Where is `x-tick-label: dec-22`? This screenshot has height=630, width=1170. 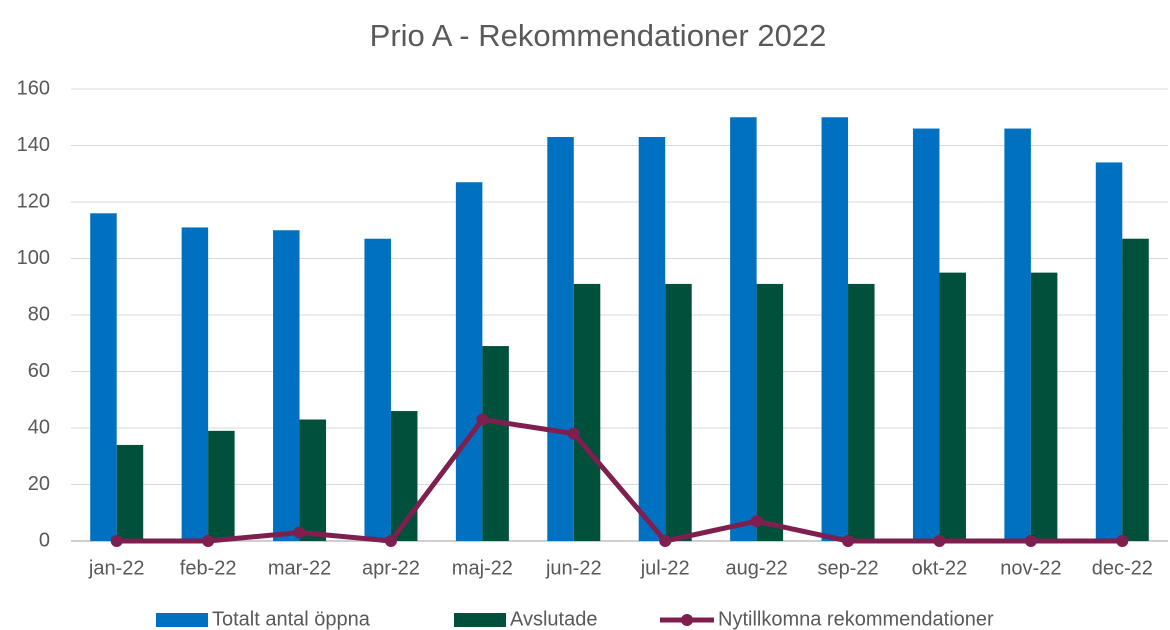 x-tick-label: dec-22 is located at coordinates (1122, 568).